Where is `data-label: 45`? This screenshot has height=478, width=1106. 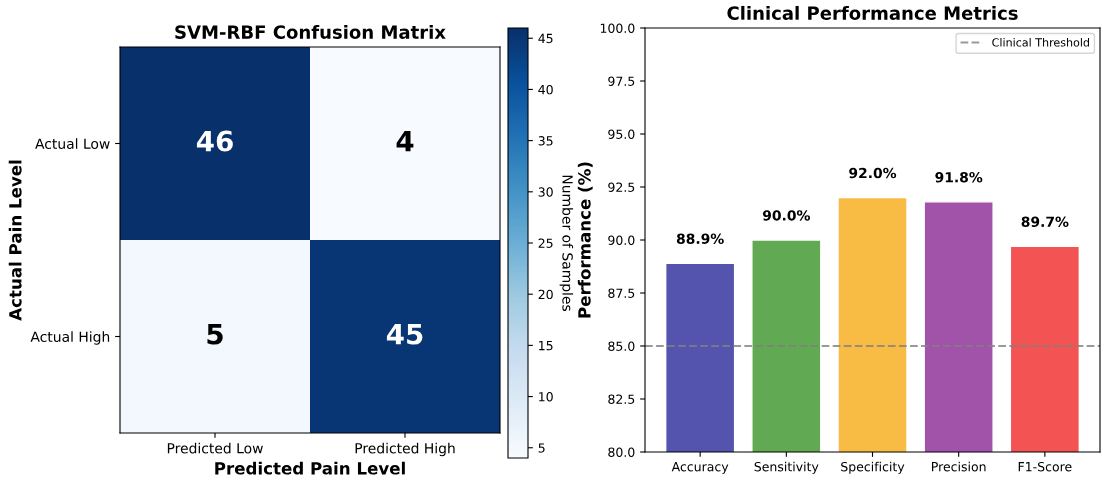
data-label: 45 is located at coordinates (404, 334).